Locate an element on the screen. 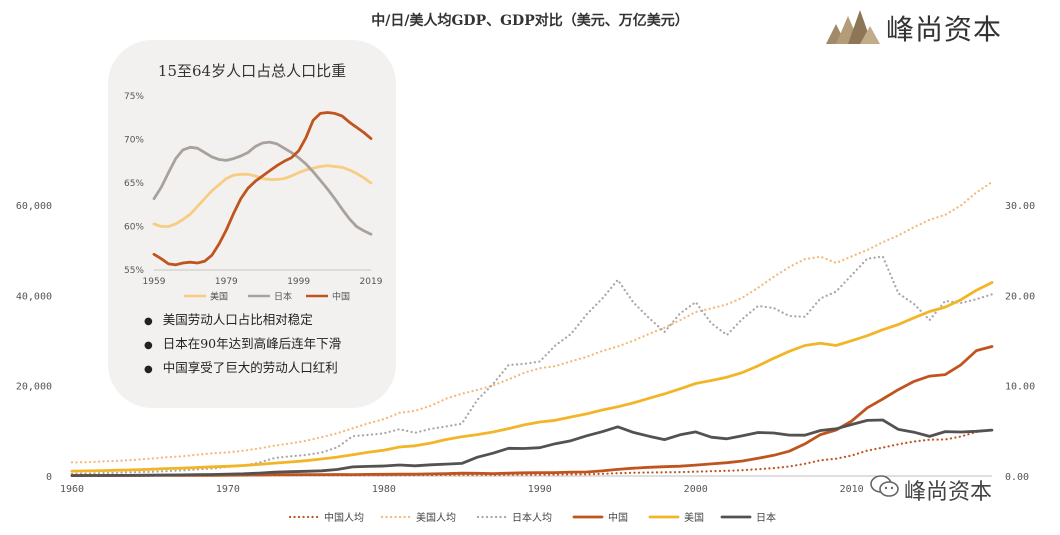 The width and height of the screenshot is (1060, 535). y-right-tick-label: 10.00 is located at coordinates (1020, 387).